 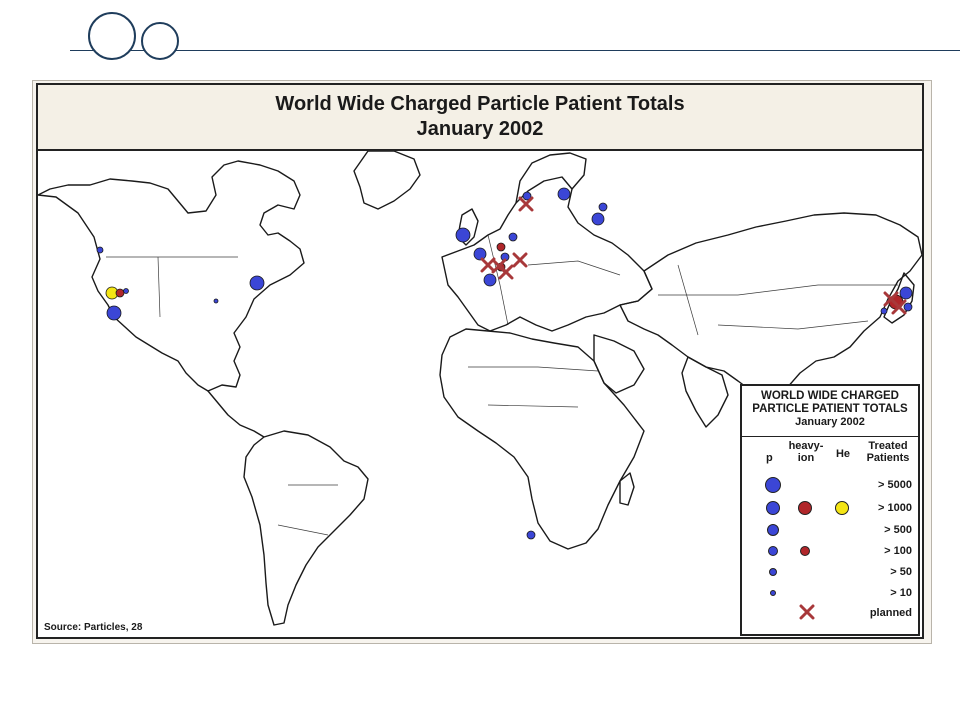 I want to click on planned-italy, so click(x=506, y=272).